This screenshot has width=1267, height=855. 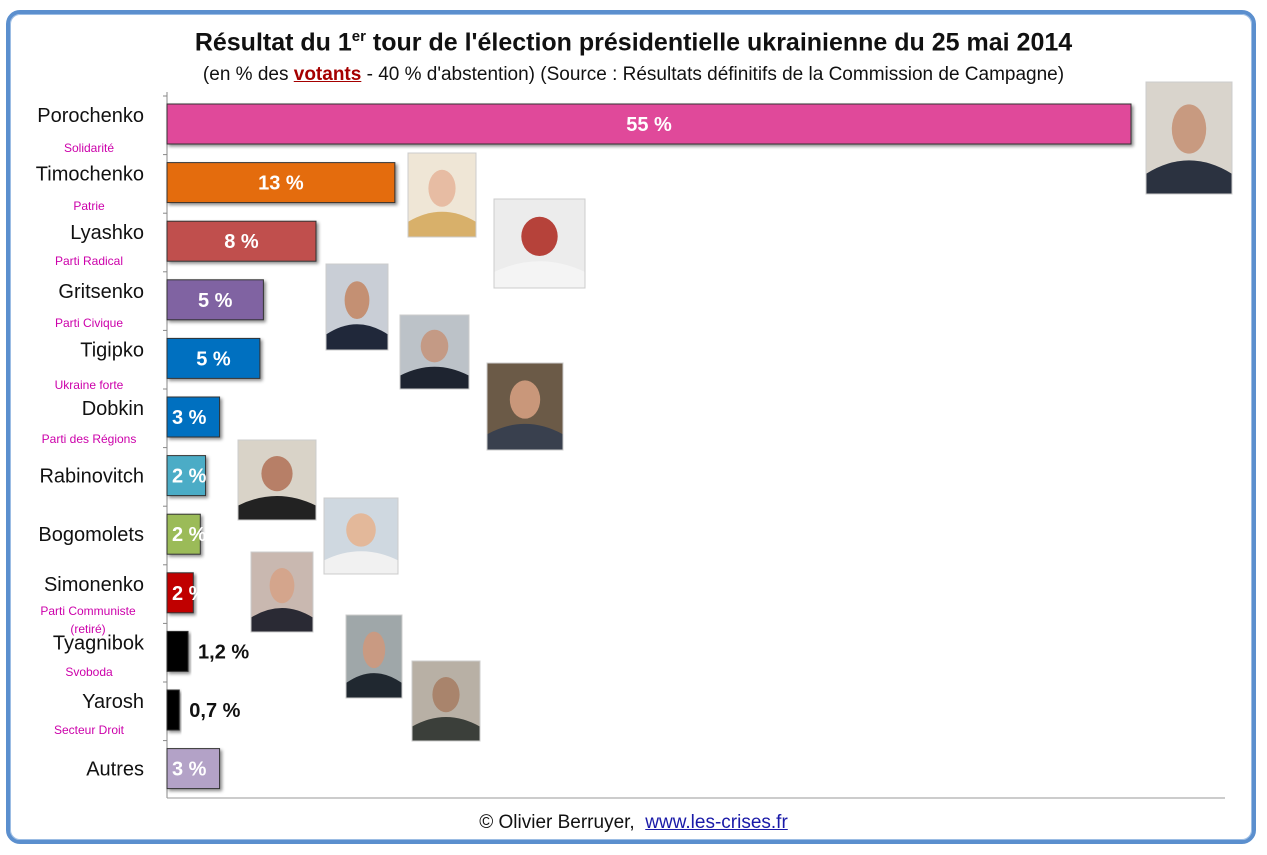 I want to click on value-label-dobkin: 3 %, so click(x=189, y=418).